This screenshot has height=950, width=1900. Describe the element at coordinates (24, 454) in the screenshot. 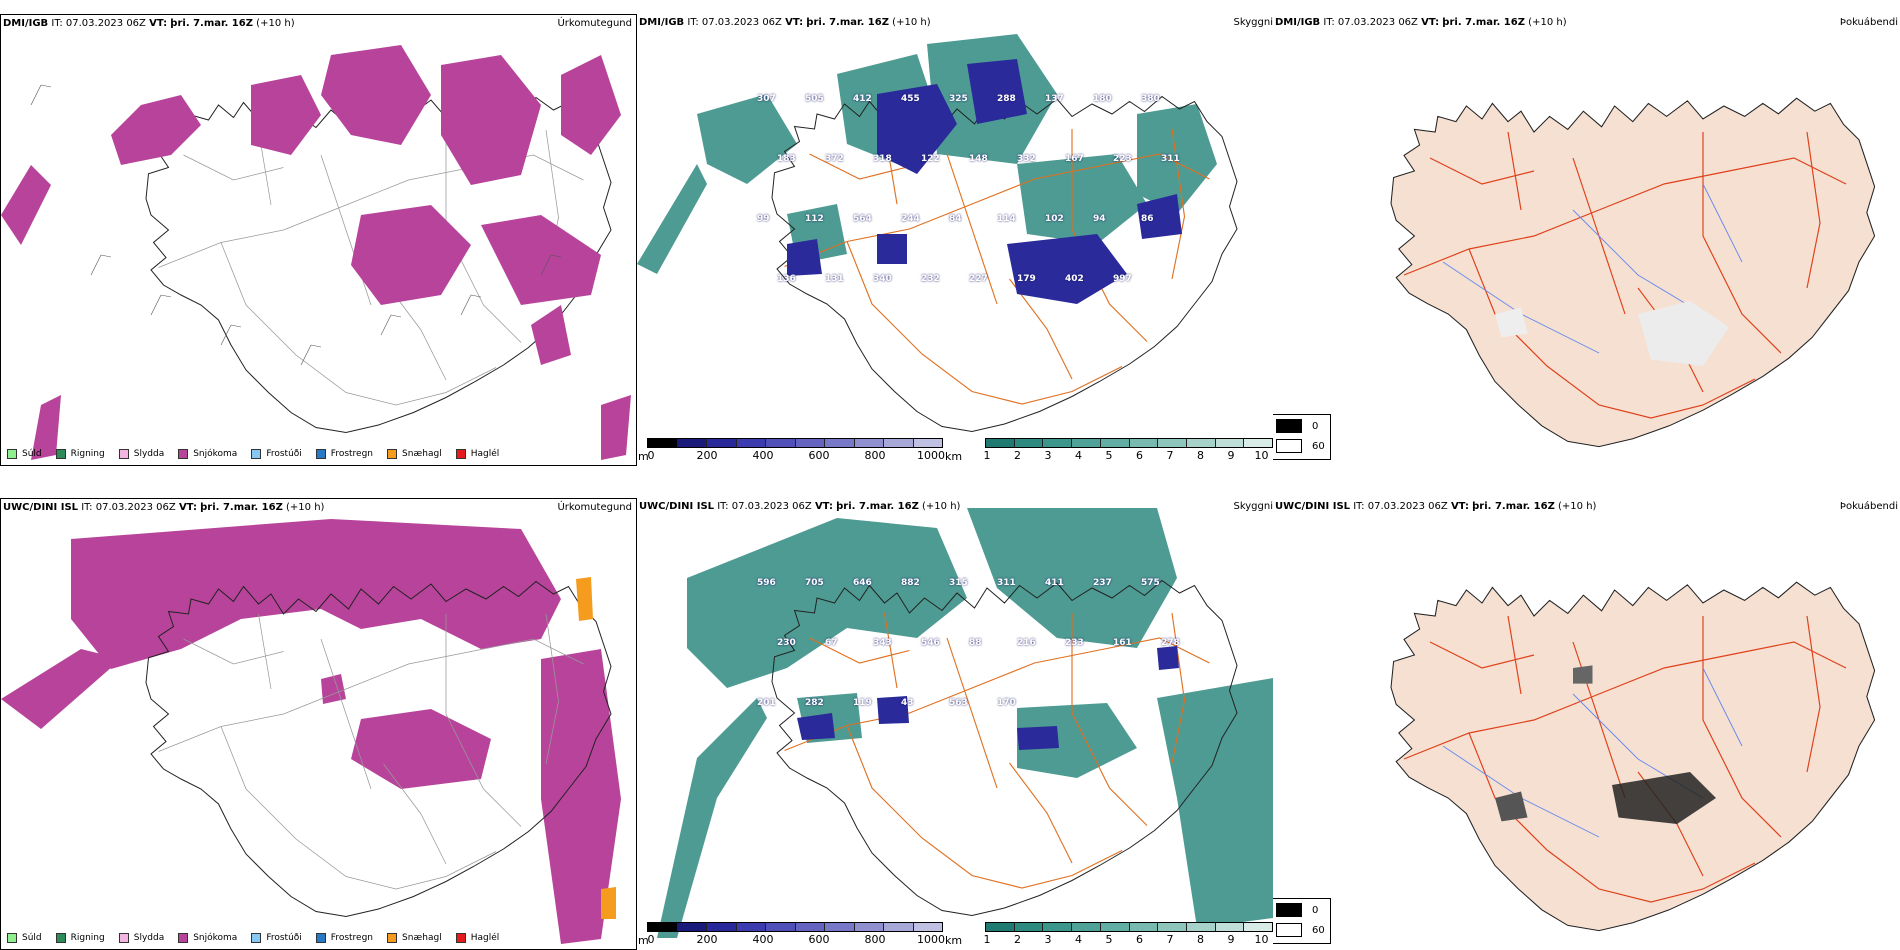

I see `legend-item: Súld` at that location.